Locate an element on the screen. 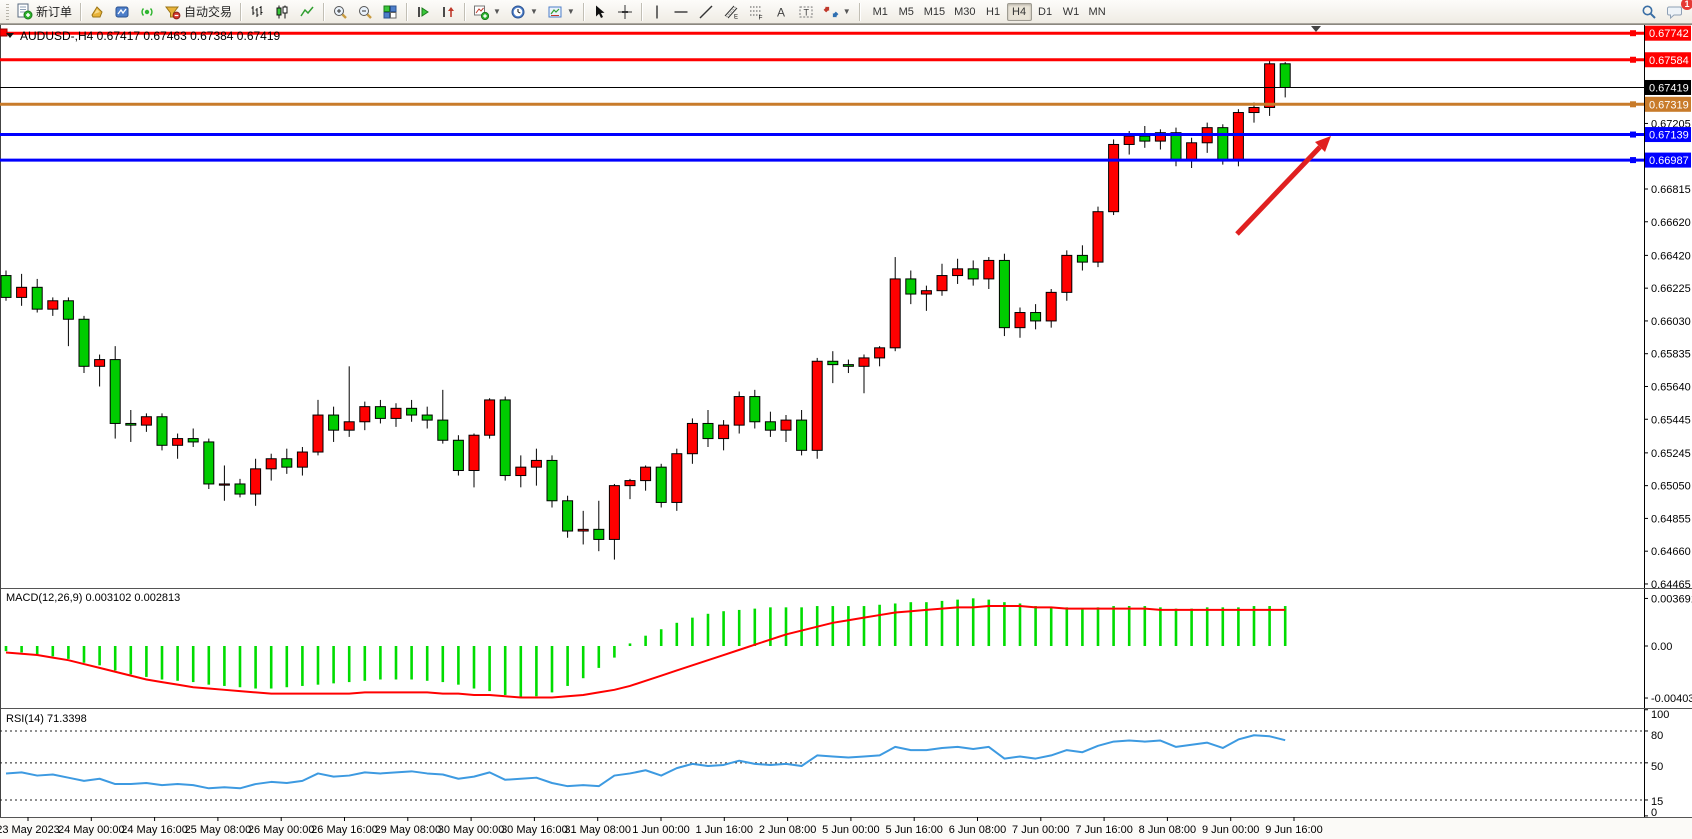 The height and width of the screenshot is (839, 1692). timeframe-button-h4: H4 is located at coordinates (1019, 11).